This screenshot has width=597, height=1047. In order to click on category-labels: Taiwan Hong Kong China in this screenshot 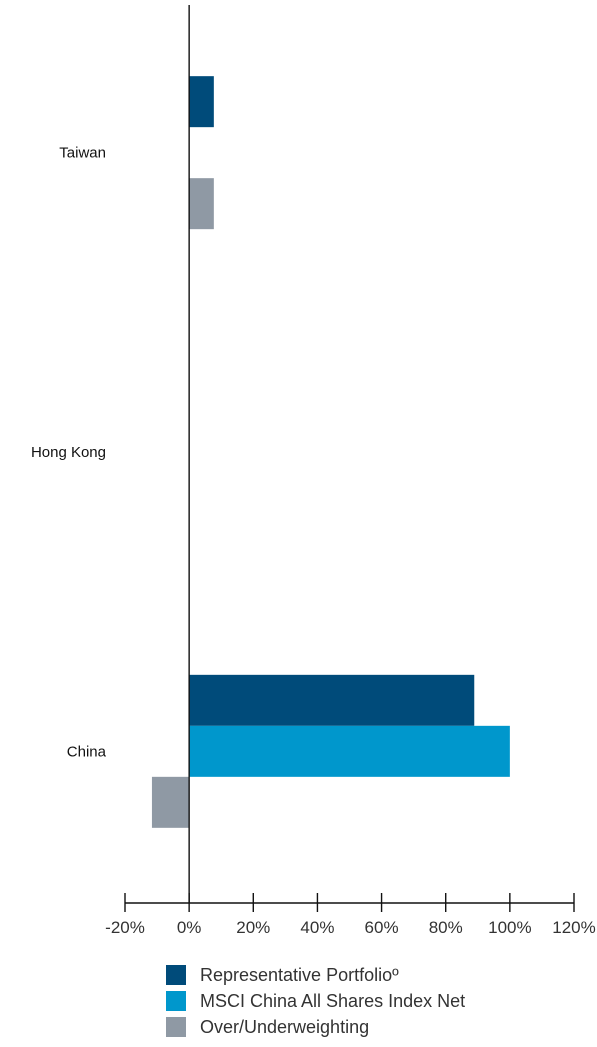, I will do `click(69, 453)`.